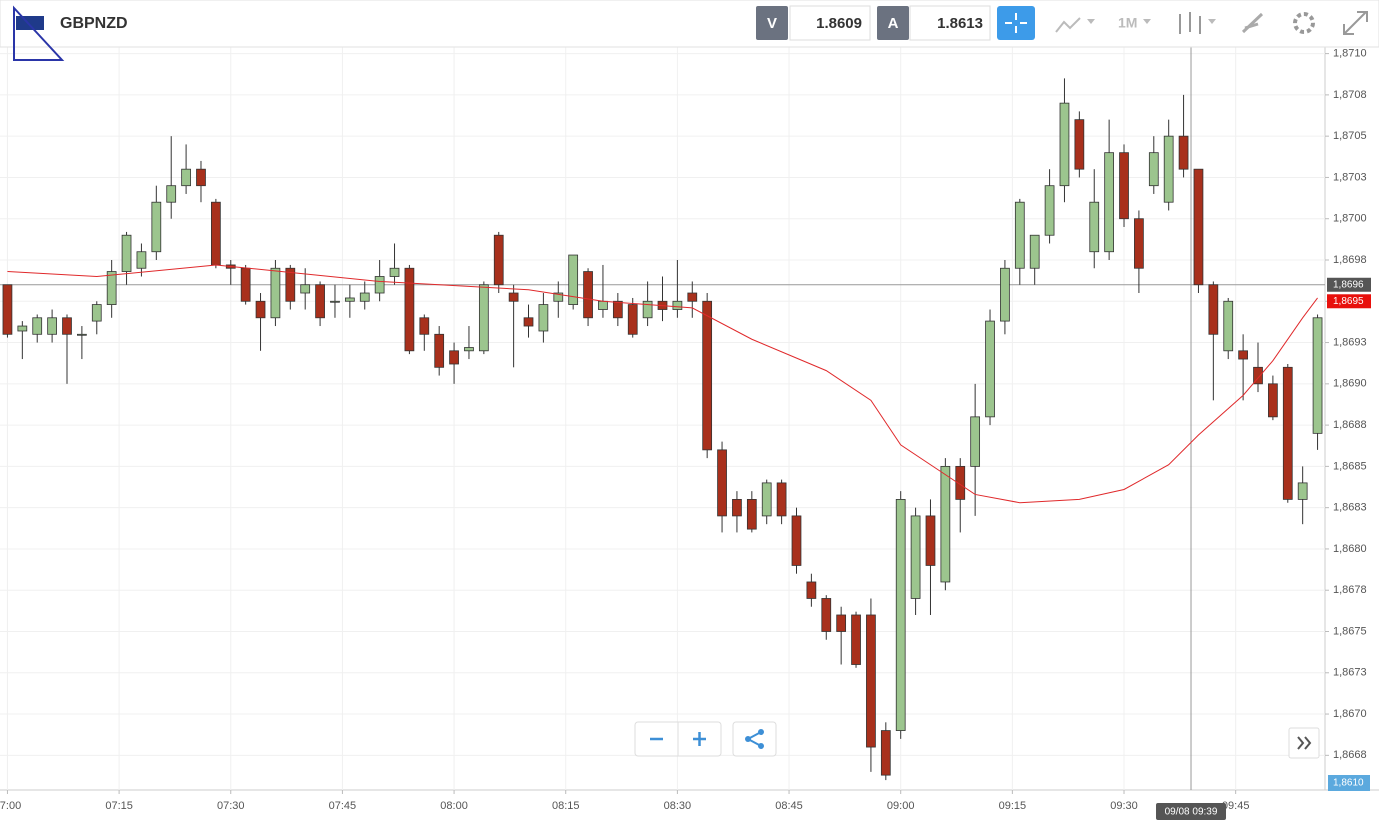 This screenshot has height=822, width=1379. What do you see at coordinates (1349, 301) in the screenshot?
I see `last-price-tag` at bounding box center [1349, 301].